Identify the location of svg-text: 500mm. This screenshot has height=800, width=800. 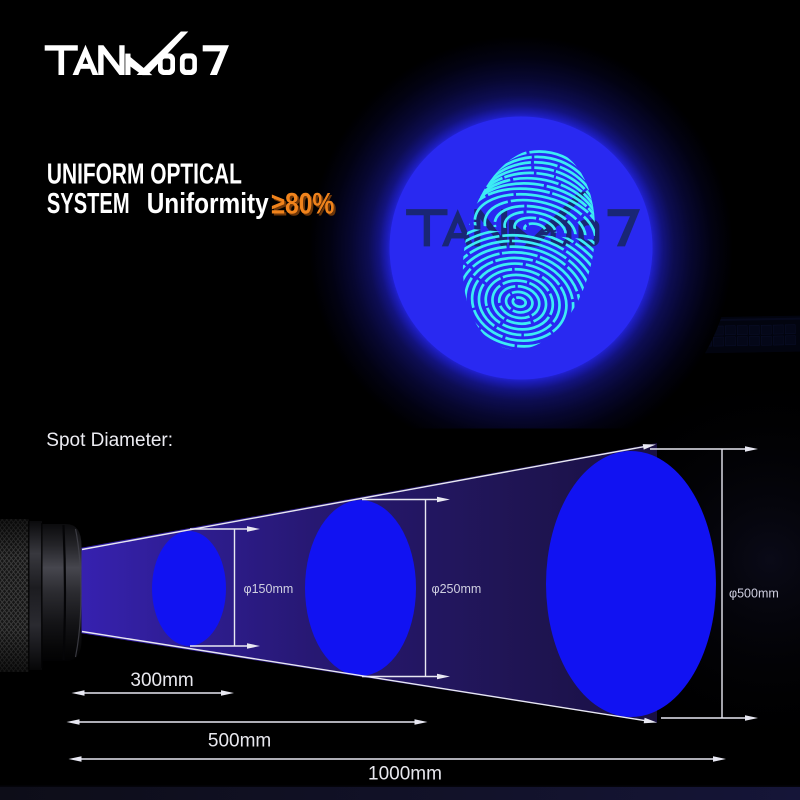
(239, 741).